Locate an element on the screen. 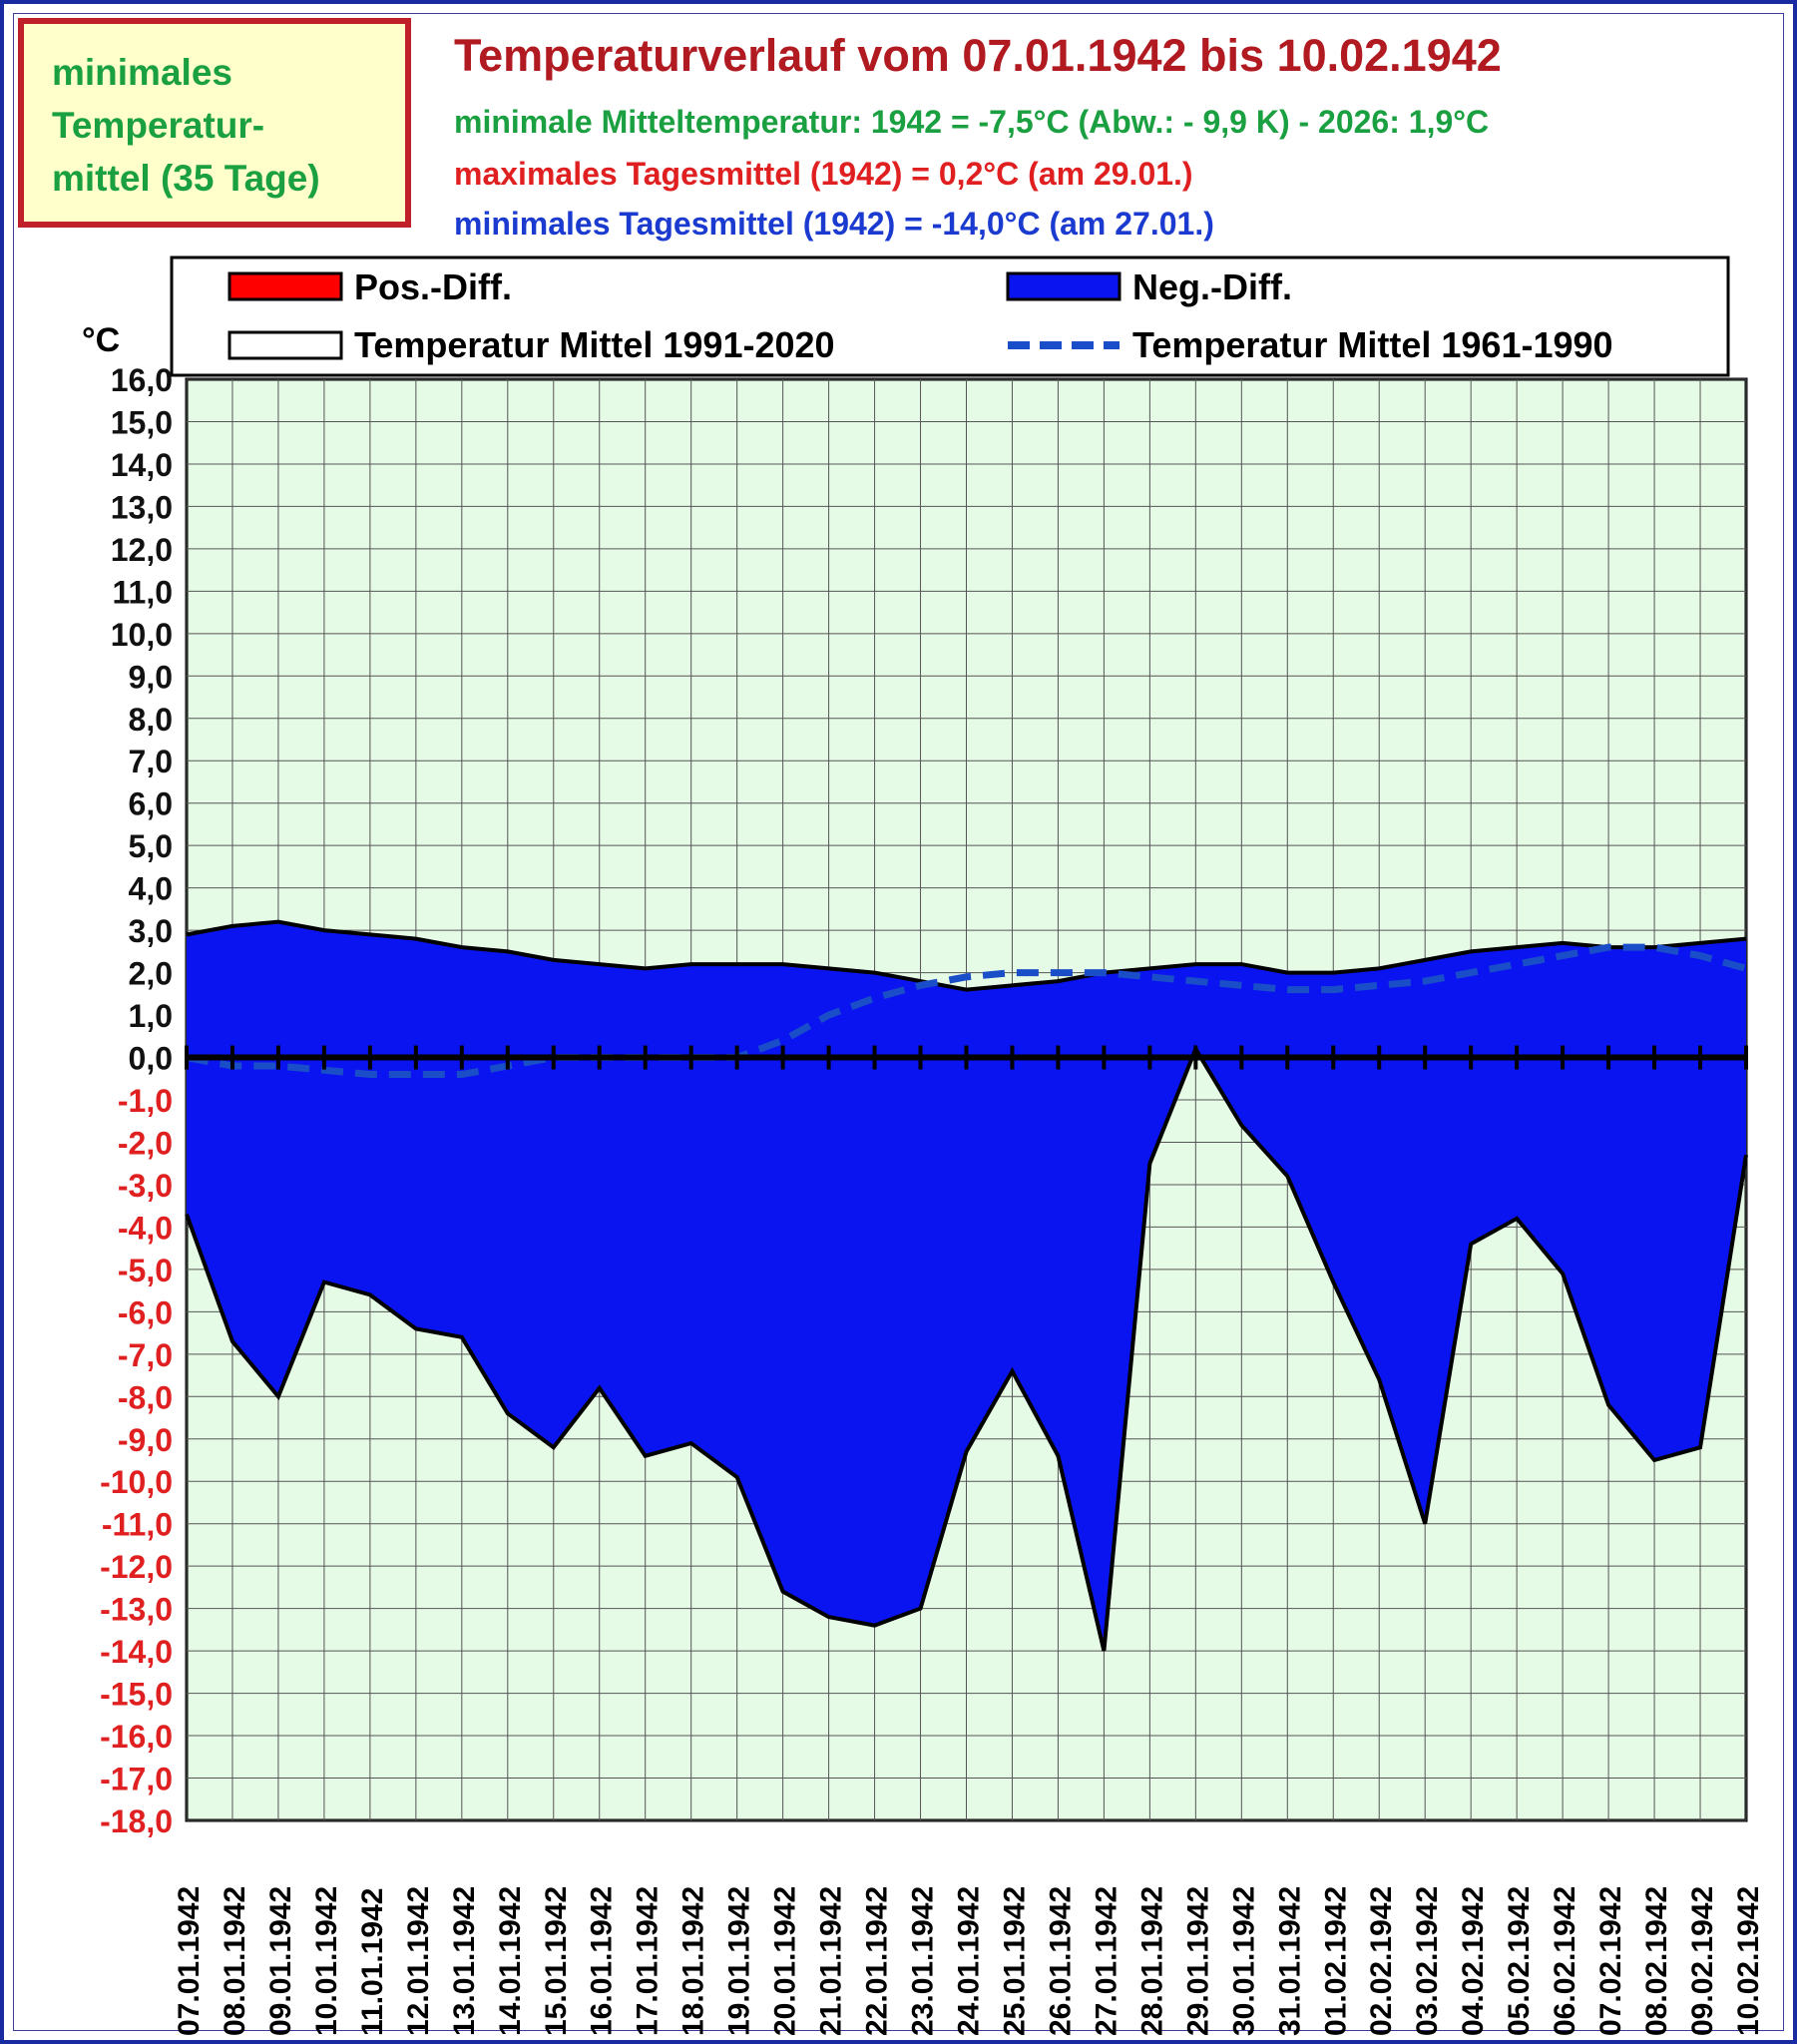 This screenshot has width=1797, height=2044. y-tick-label: 13,0 is located at coordinates (142, 507).